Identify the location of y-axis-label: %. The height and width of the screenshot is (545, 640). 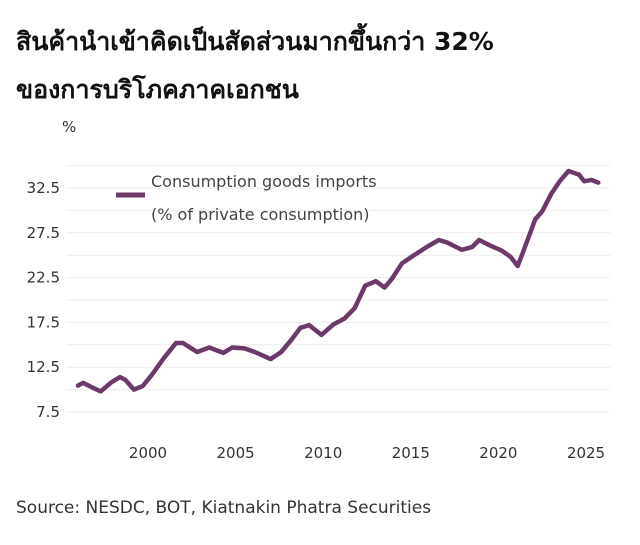
(69, 127).